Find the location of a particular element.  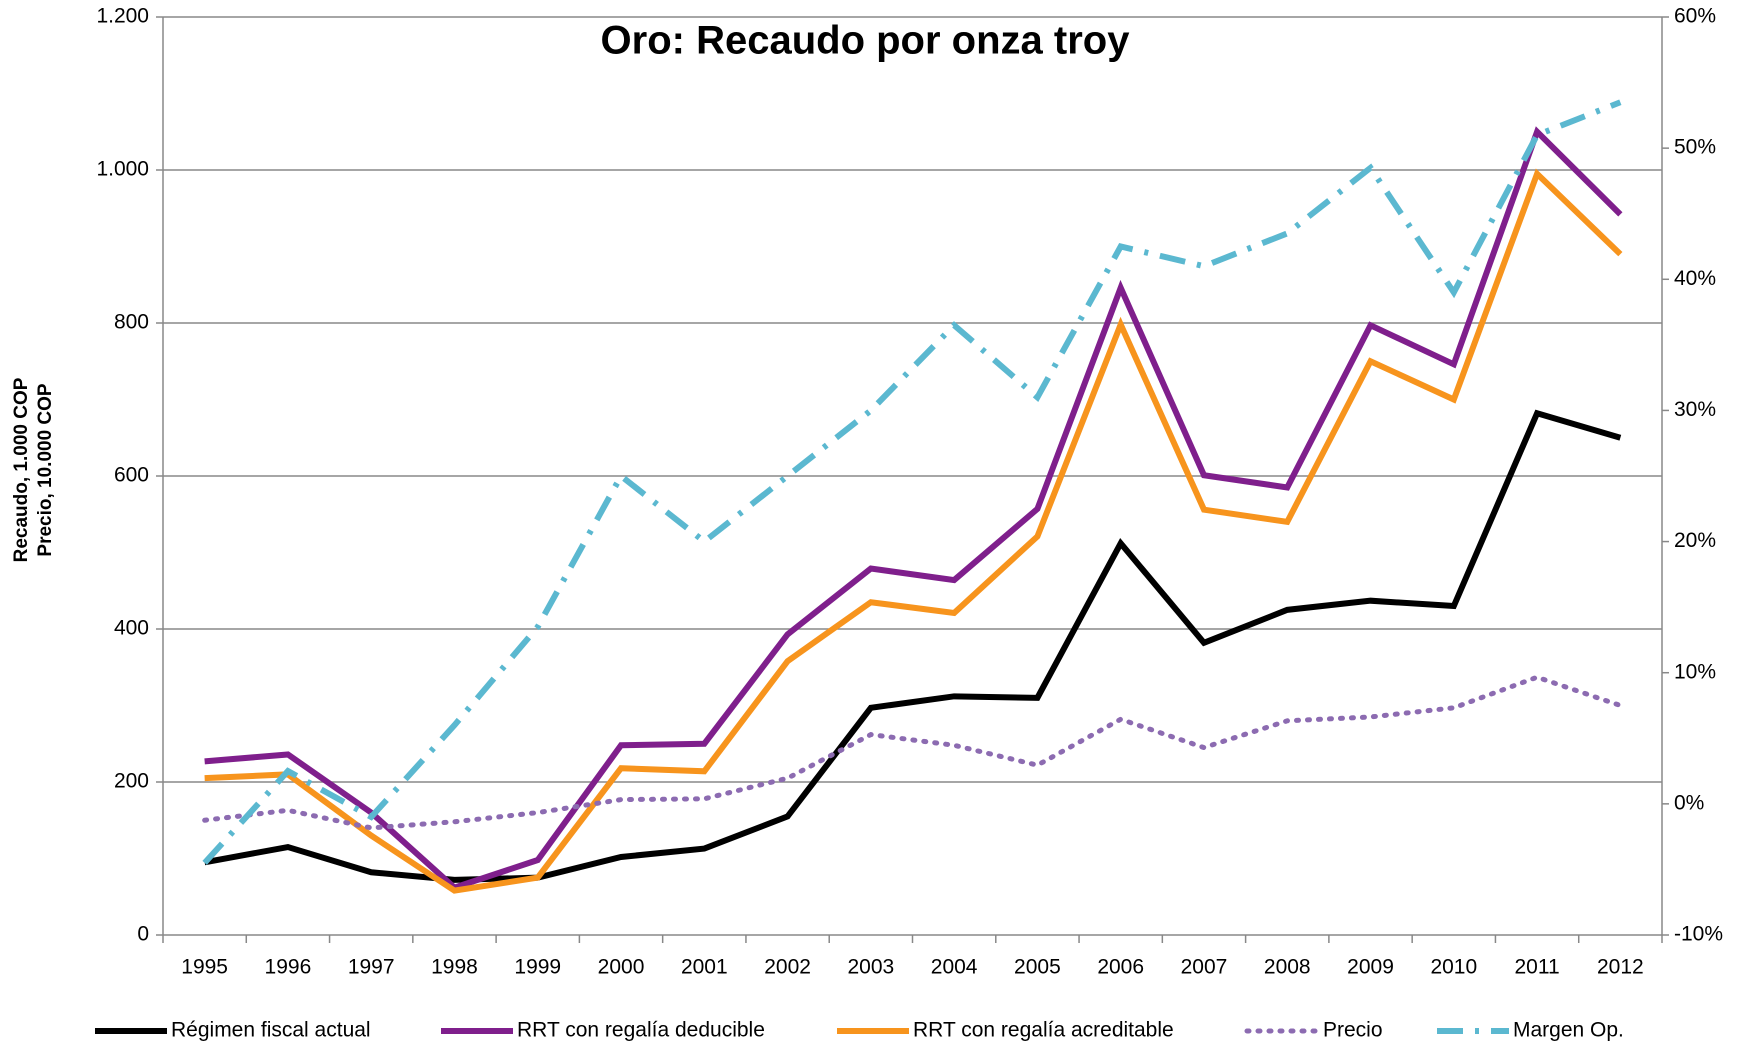

x-tick-label: 1997 is located at coordinates (371, 967).